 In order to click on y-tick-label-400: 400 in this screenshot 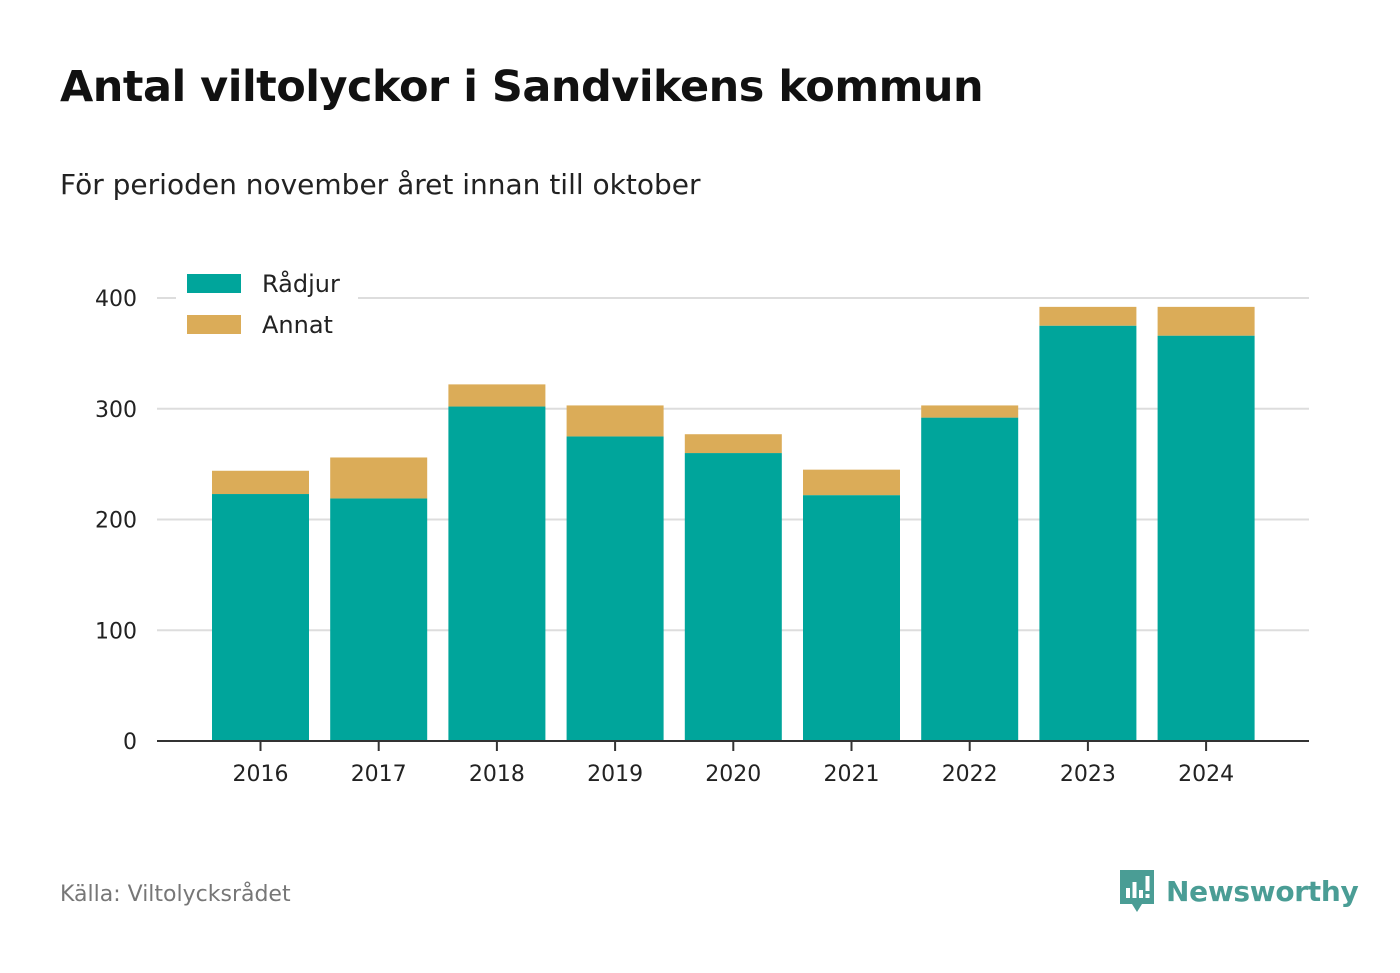, I will do `click(116, 299)`.